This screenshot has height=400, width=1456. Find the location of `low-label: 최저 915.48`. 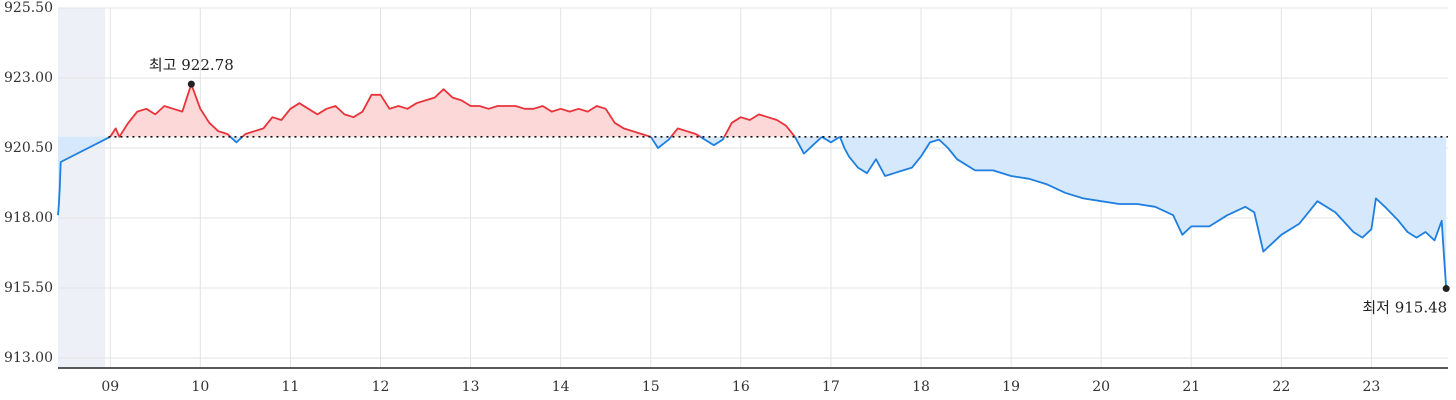

low-label: 최저 915.48 is located at coordinates (1404, 308).